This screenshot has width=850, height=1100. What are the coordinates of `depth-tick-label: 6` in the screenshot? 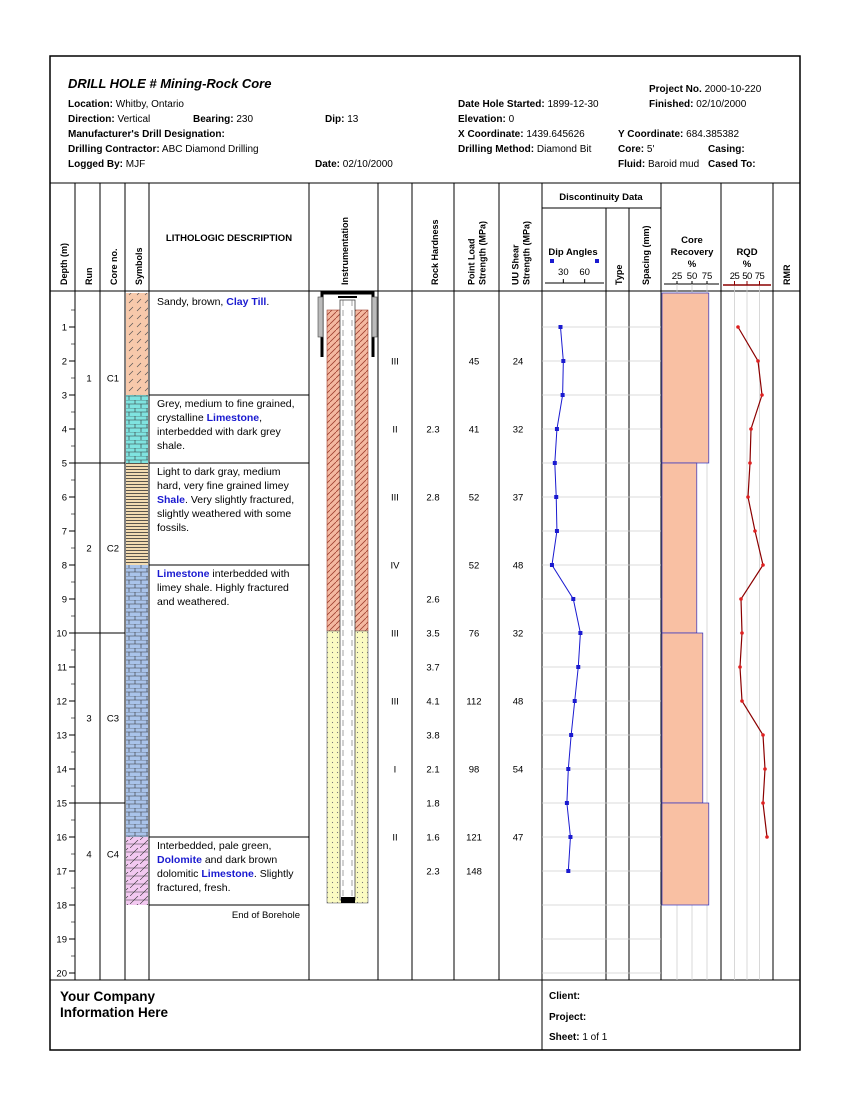 It's located at (64, 498).